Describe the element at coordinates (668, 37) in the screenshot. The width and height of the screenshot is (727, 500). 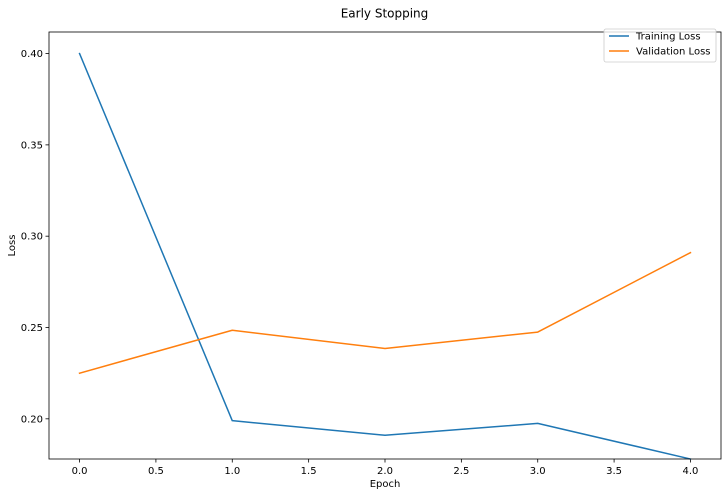
I see `legend-label: Training Loss` at that location.